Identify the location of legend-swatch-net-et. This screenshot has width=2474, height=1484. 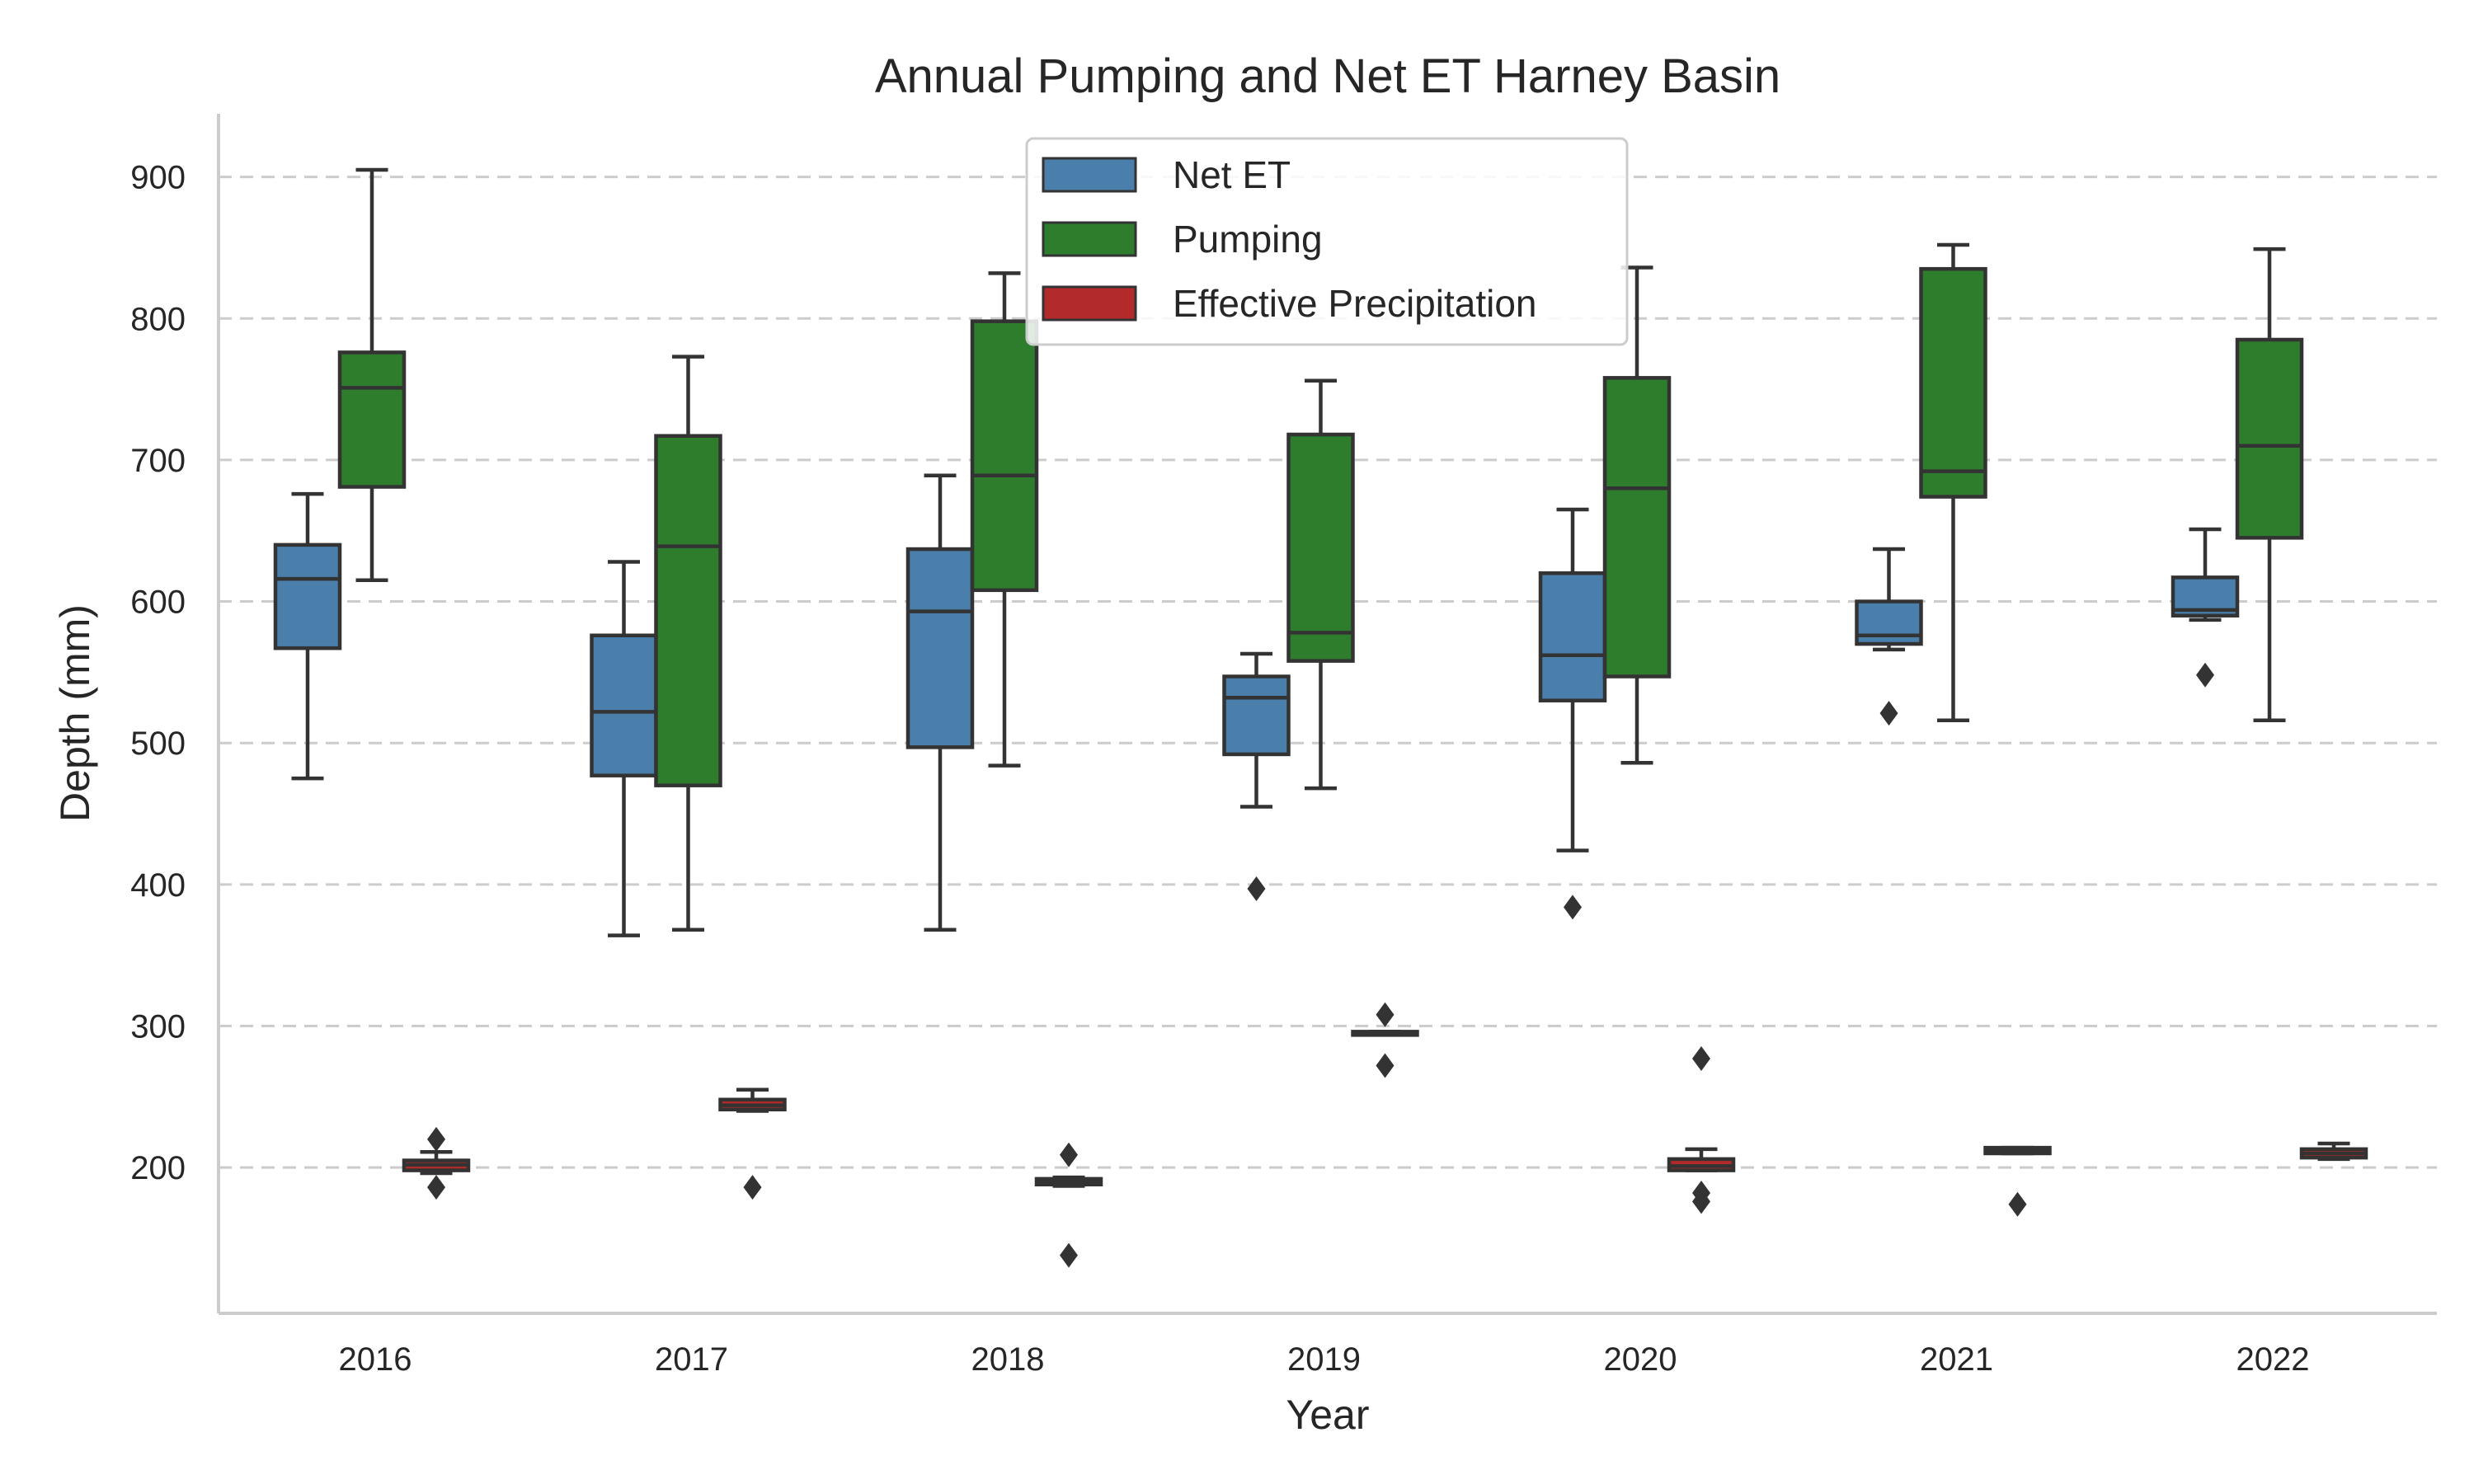
(1089, 175).